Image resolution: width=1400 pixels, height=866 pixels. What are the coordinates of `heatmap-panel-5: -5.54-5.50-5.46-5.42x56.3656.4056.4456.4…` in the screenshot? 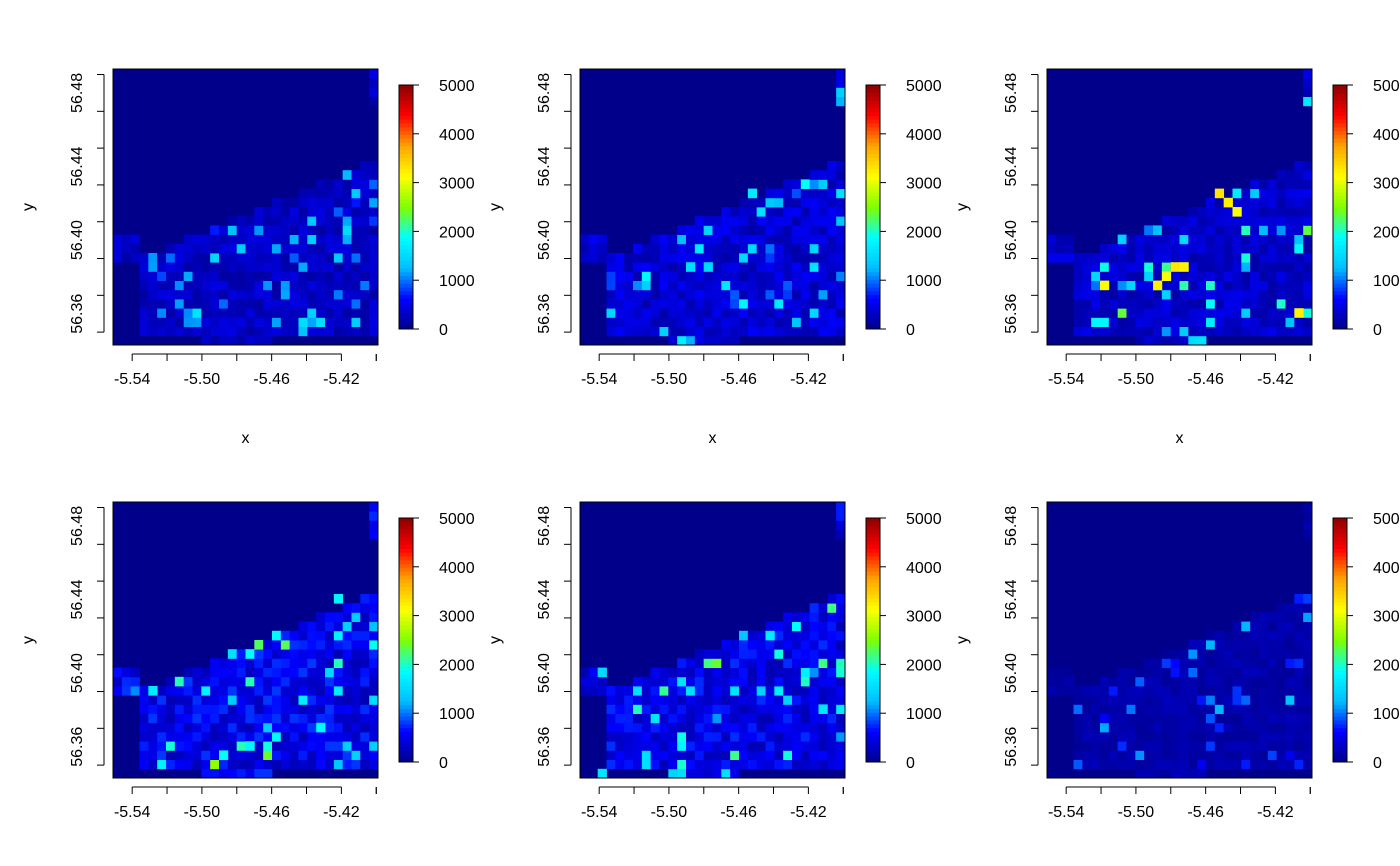 It's located at (714, 683).